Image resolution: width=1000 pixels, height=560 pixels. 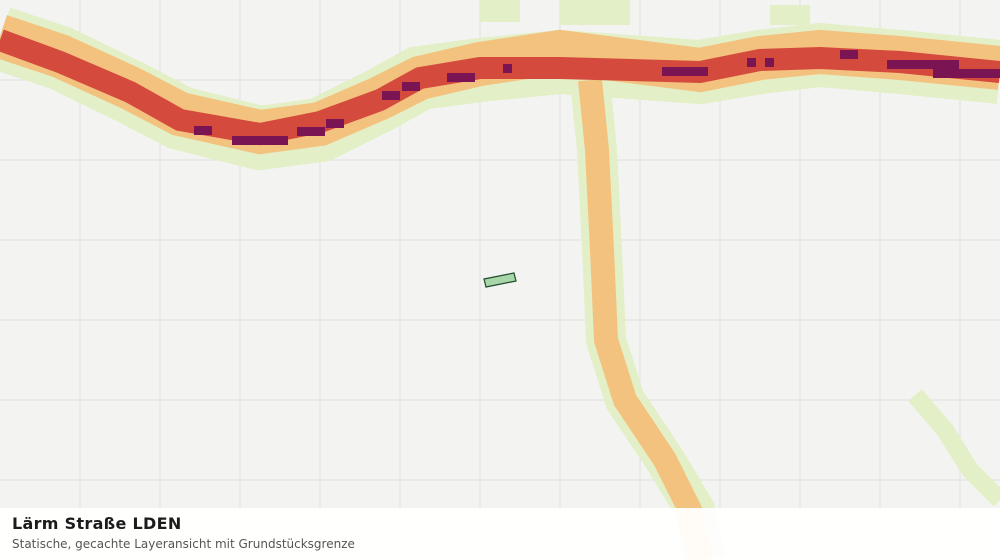 I want to click on noise-zone-very-high, so click(x=597, y=97).